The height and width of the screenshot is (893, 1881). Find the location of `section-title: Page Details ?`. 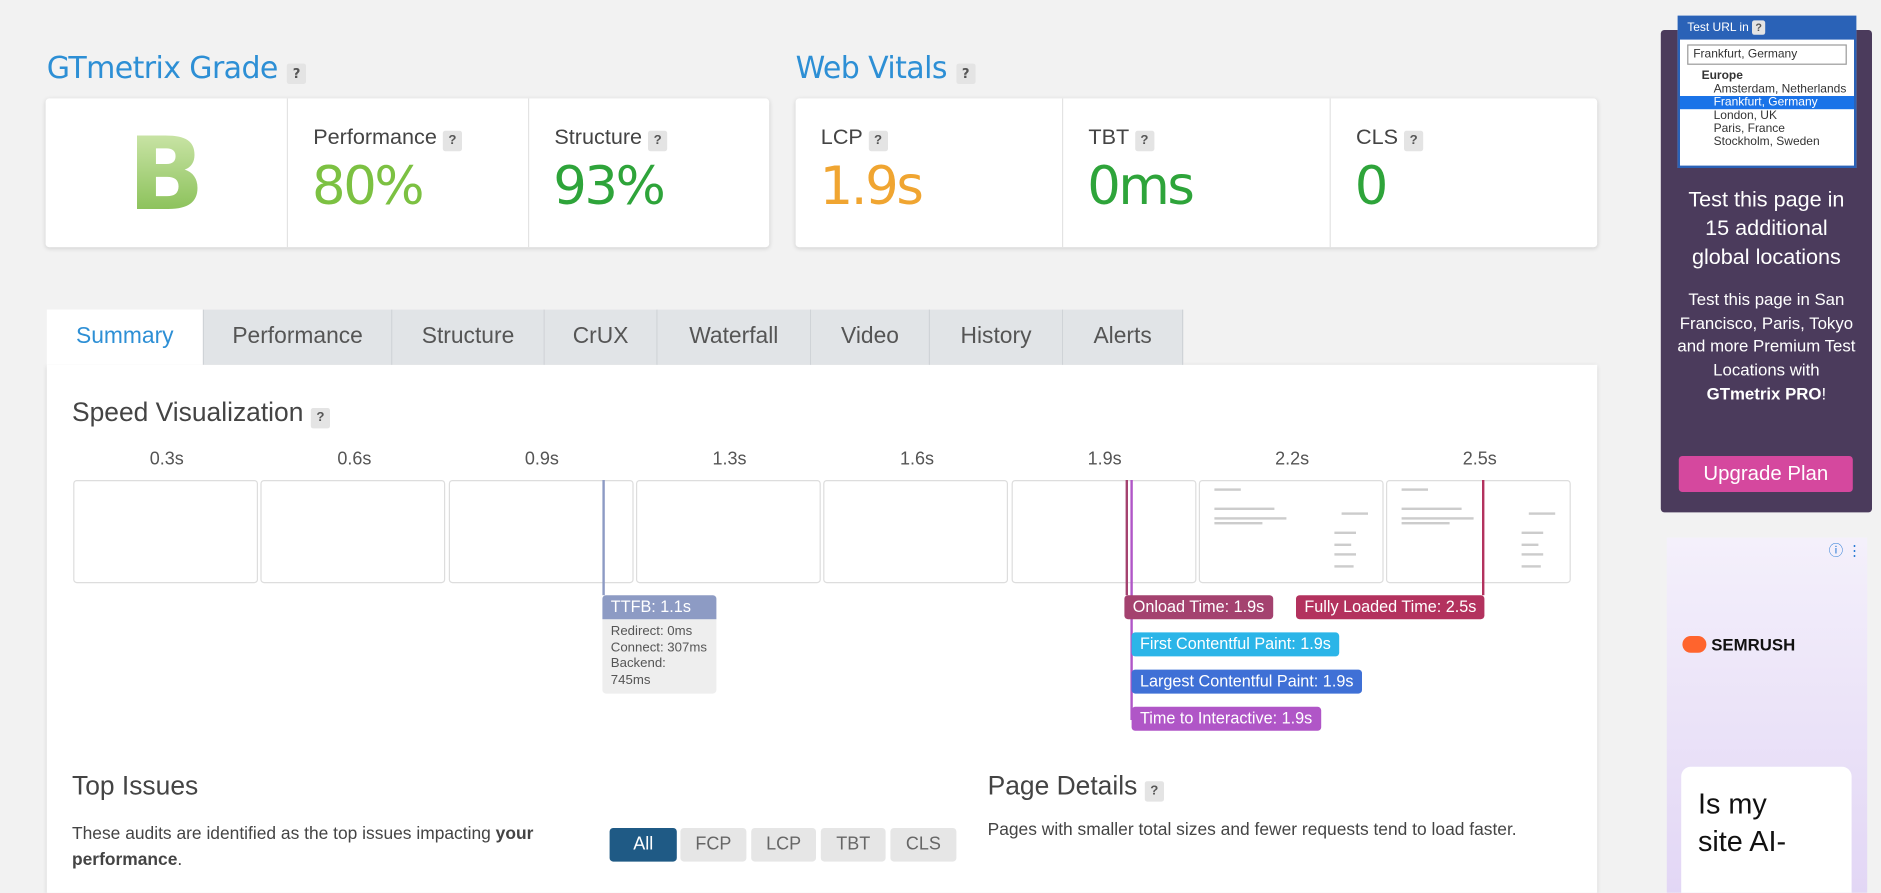

section-title: Page Details ? is located at coordinates (1075, 786).